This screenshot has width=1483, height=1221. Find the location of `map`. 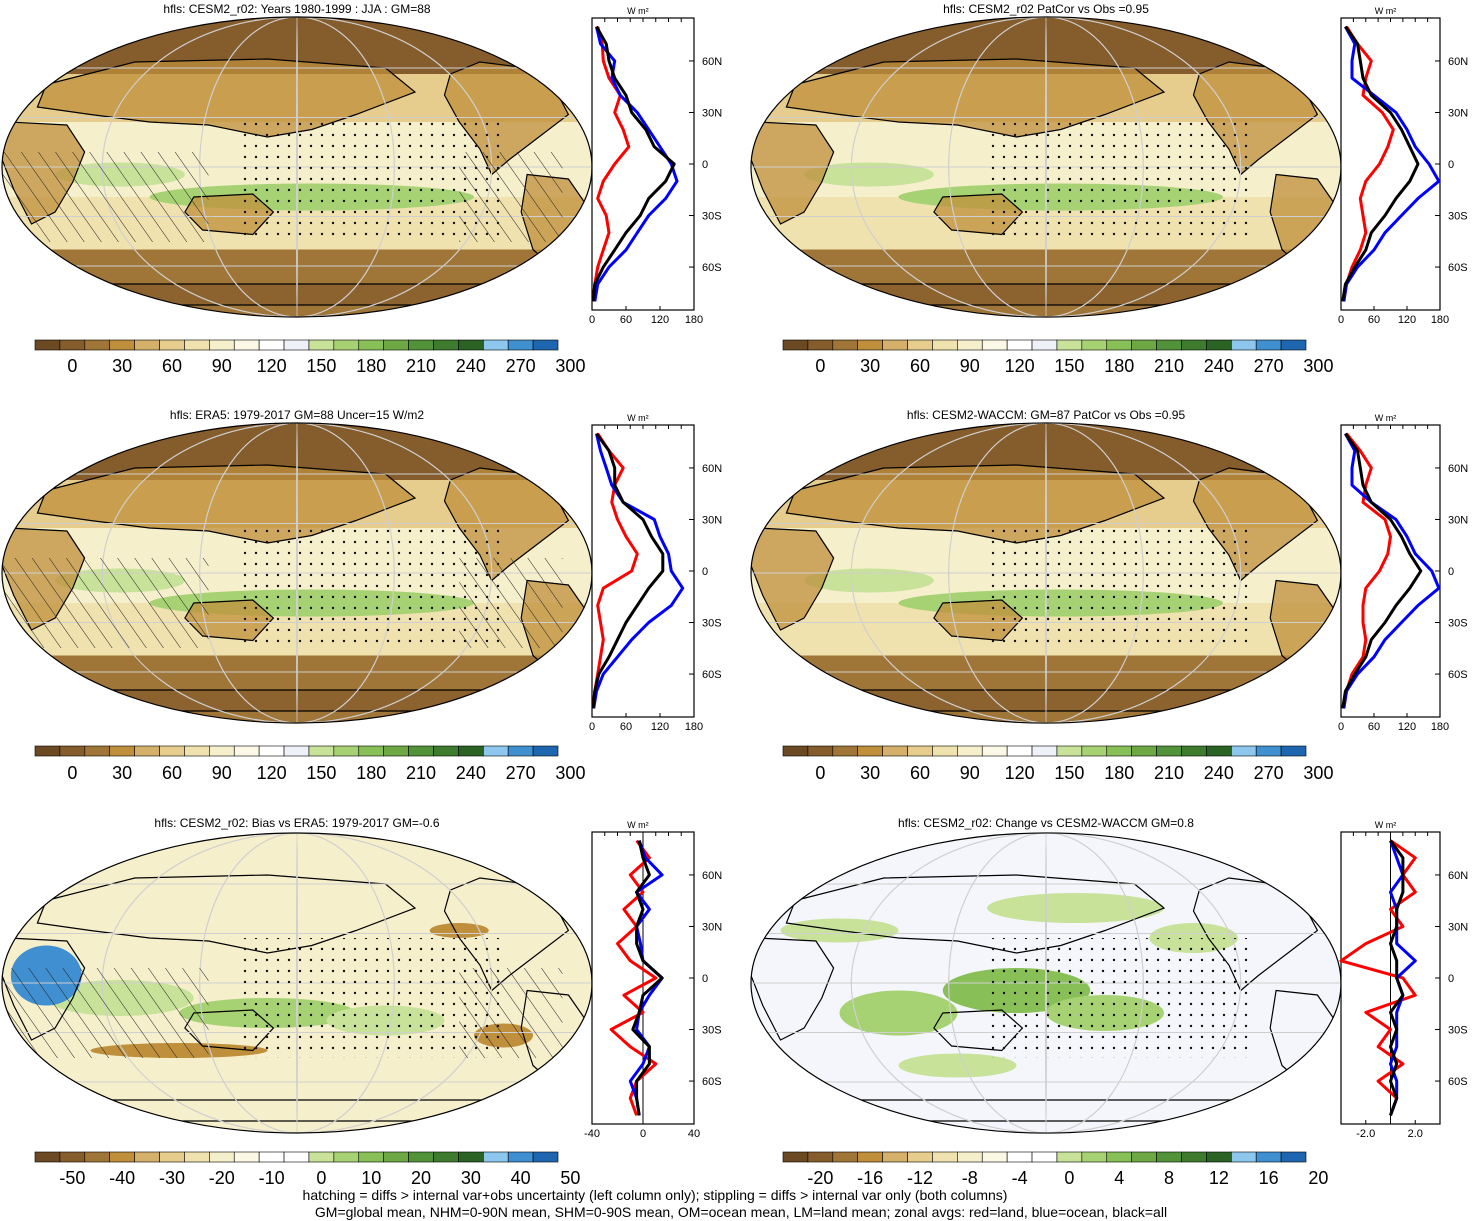

map is located at coordinates (1045, 983).